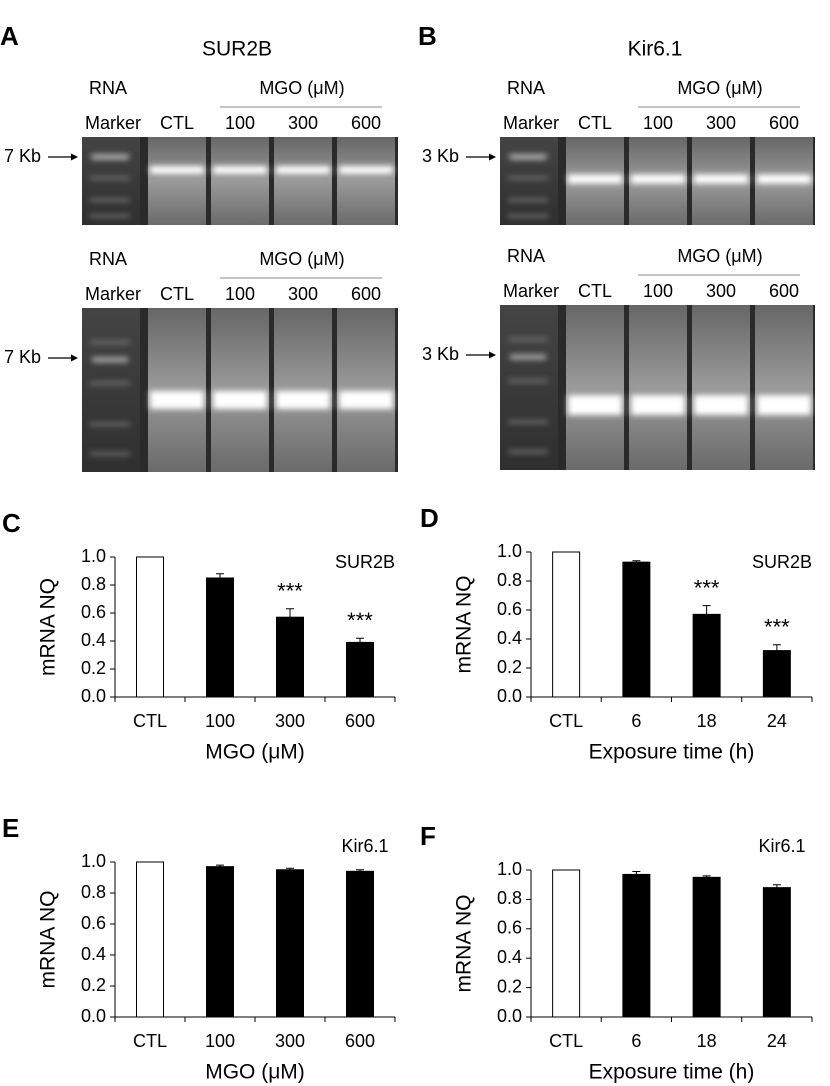  I want to click on size-label: 3 Kb, so click(440, 354).